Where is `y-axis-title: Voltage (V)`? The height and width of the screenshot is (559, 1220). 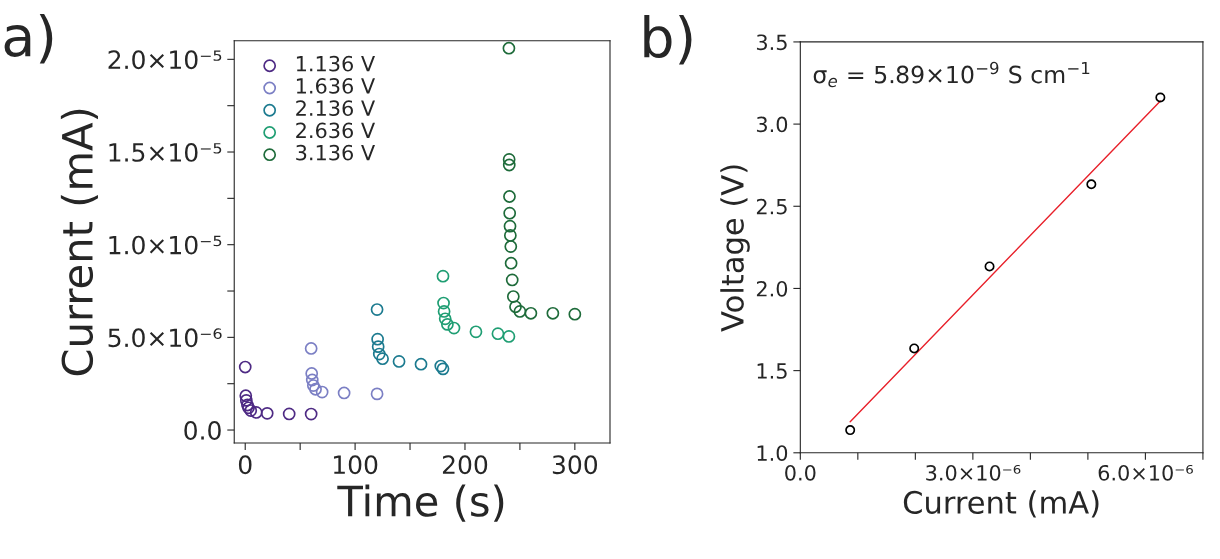 y-axis-title: Voltage (V) is located at coordinates (735, 248).